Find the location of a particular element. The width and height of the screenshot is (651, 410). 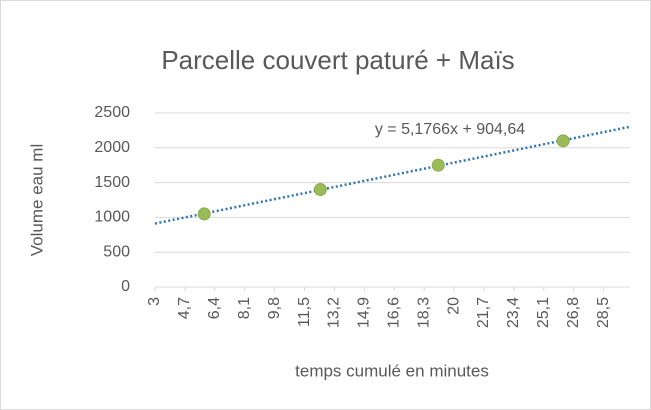

y-tick-label: 500 is located at coordinates (116, 251).